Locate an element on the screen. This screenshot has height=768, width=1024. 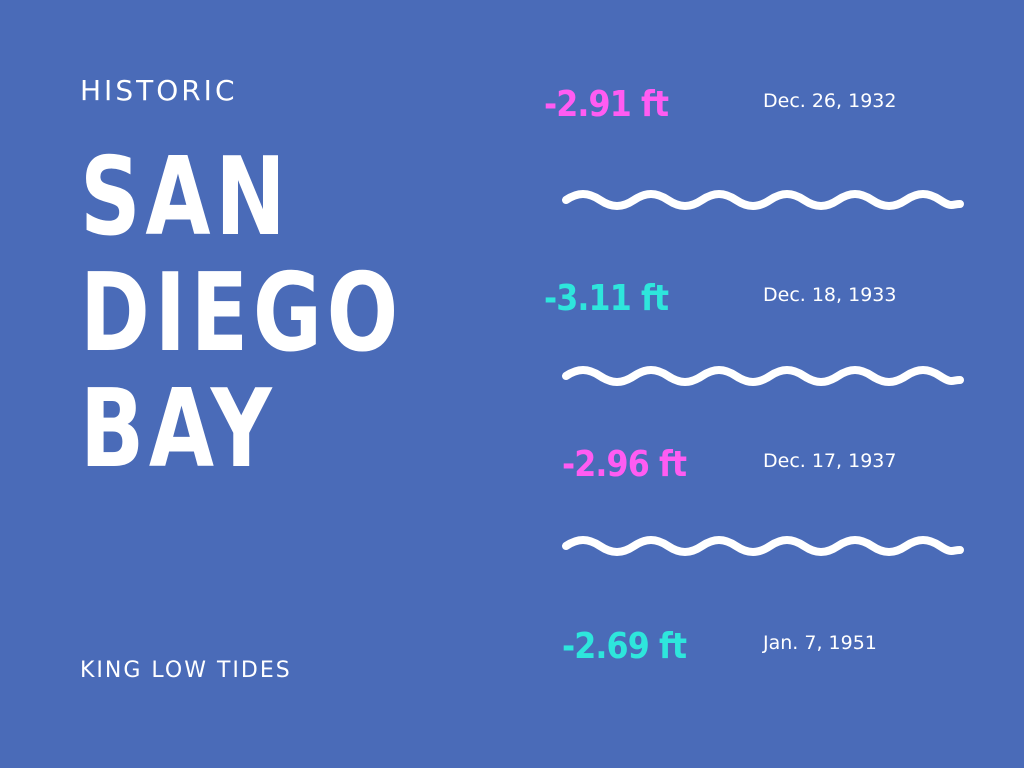
tide-date: Dec. 26, 1932 is located at coordinates (830, 101).